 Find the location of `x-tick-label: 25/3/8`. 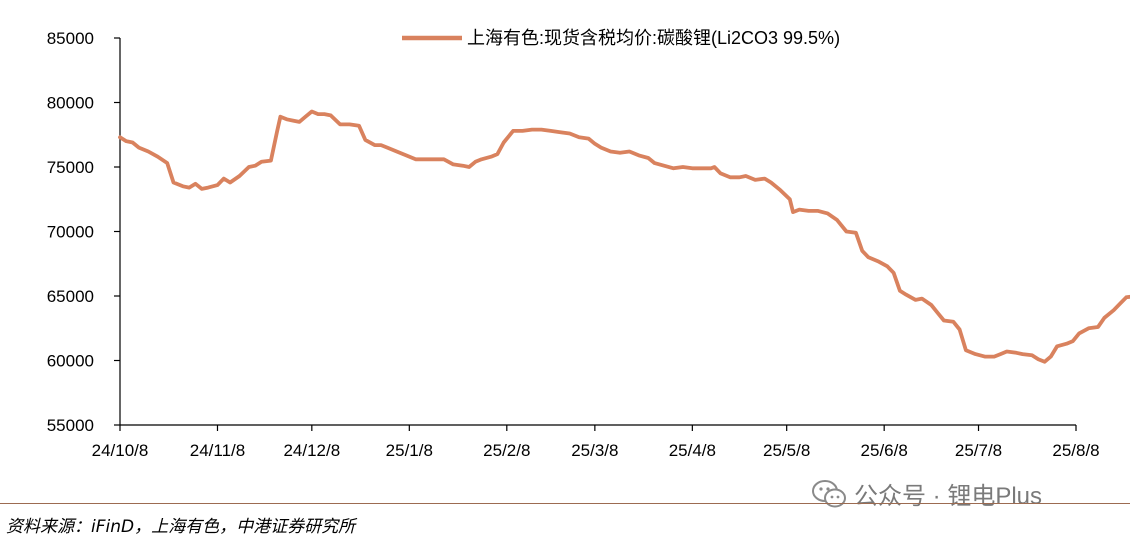

x-tick-label: 25/3/8 is located at coordinates (594, 450).